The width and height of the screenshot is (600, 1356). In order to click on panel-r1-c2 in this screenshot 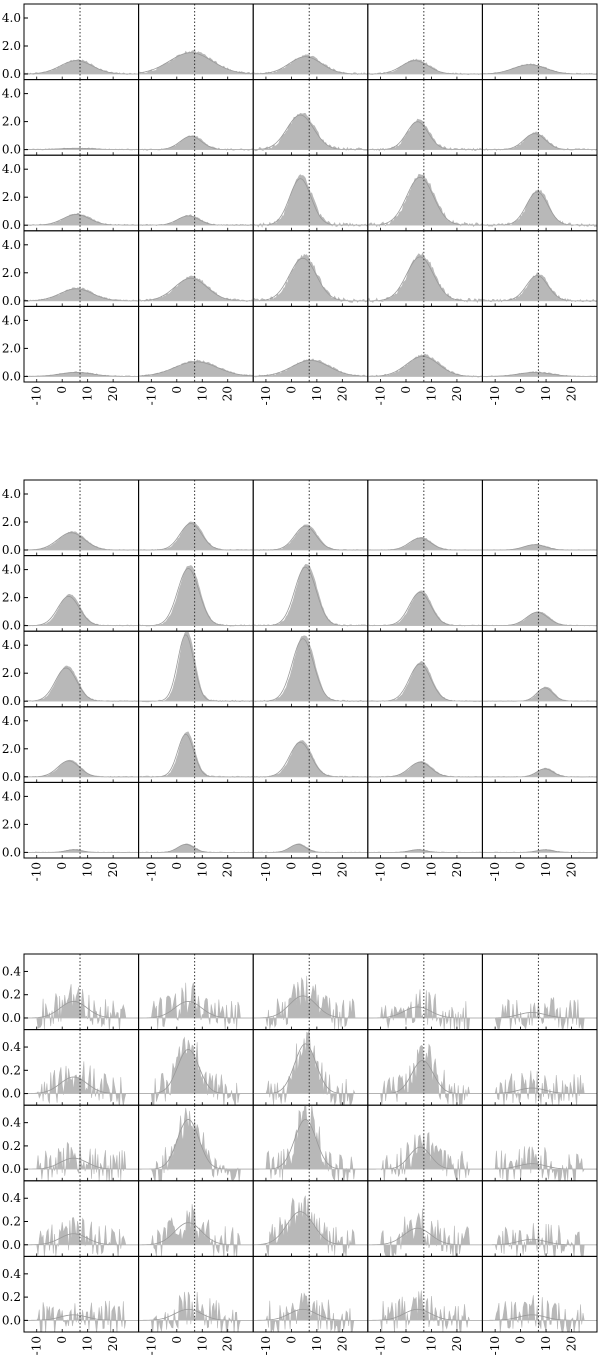, I will do `click(196, 992)`.